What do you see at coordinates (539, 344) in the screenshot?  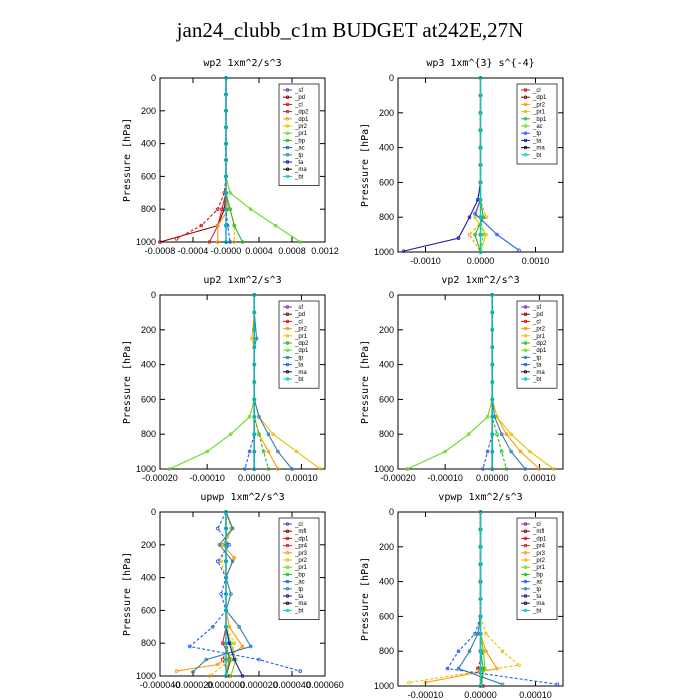 I see `legend-label: _dp2` at bounding box center [539, 344].